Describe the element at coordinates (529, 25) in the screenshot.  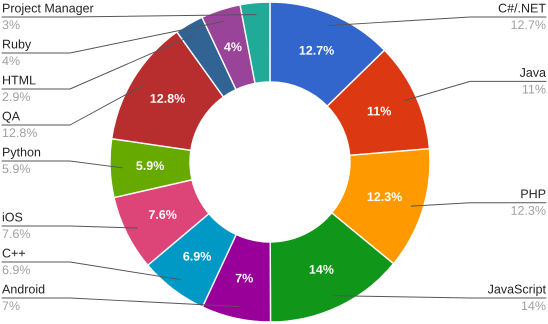
I see `text: 12.7%` at that location.